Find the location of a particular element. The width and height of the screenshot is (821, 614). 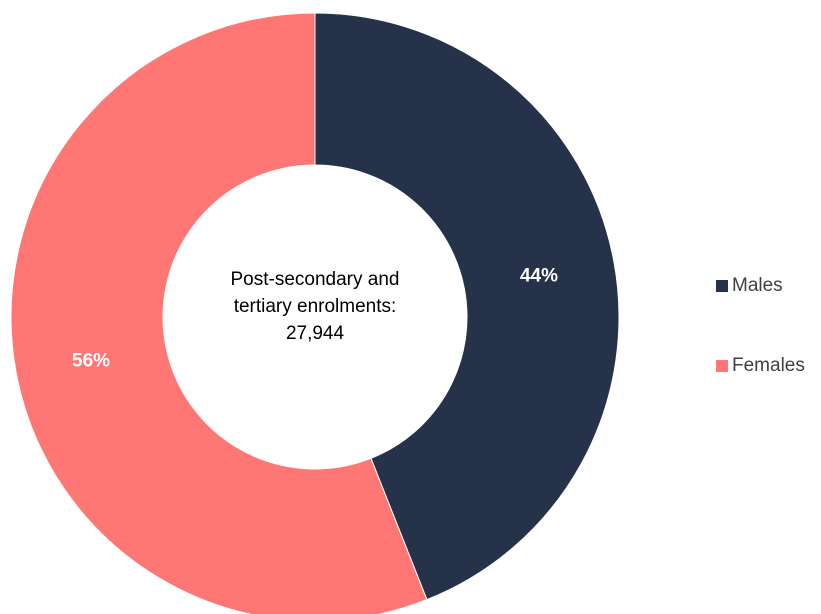

center-label-line-3: 27,944 is located at coordinates (315, 333).